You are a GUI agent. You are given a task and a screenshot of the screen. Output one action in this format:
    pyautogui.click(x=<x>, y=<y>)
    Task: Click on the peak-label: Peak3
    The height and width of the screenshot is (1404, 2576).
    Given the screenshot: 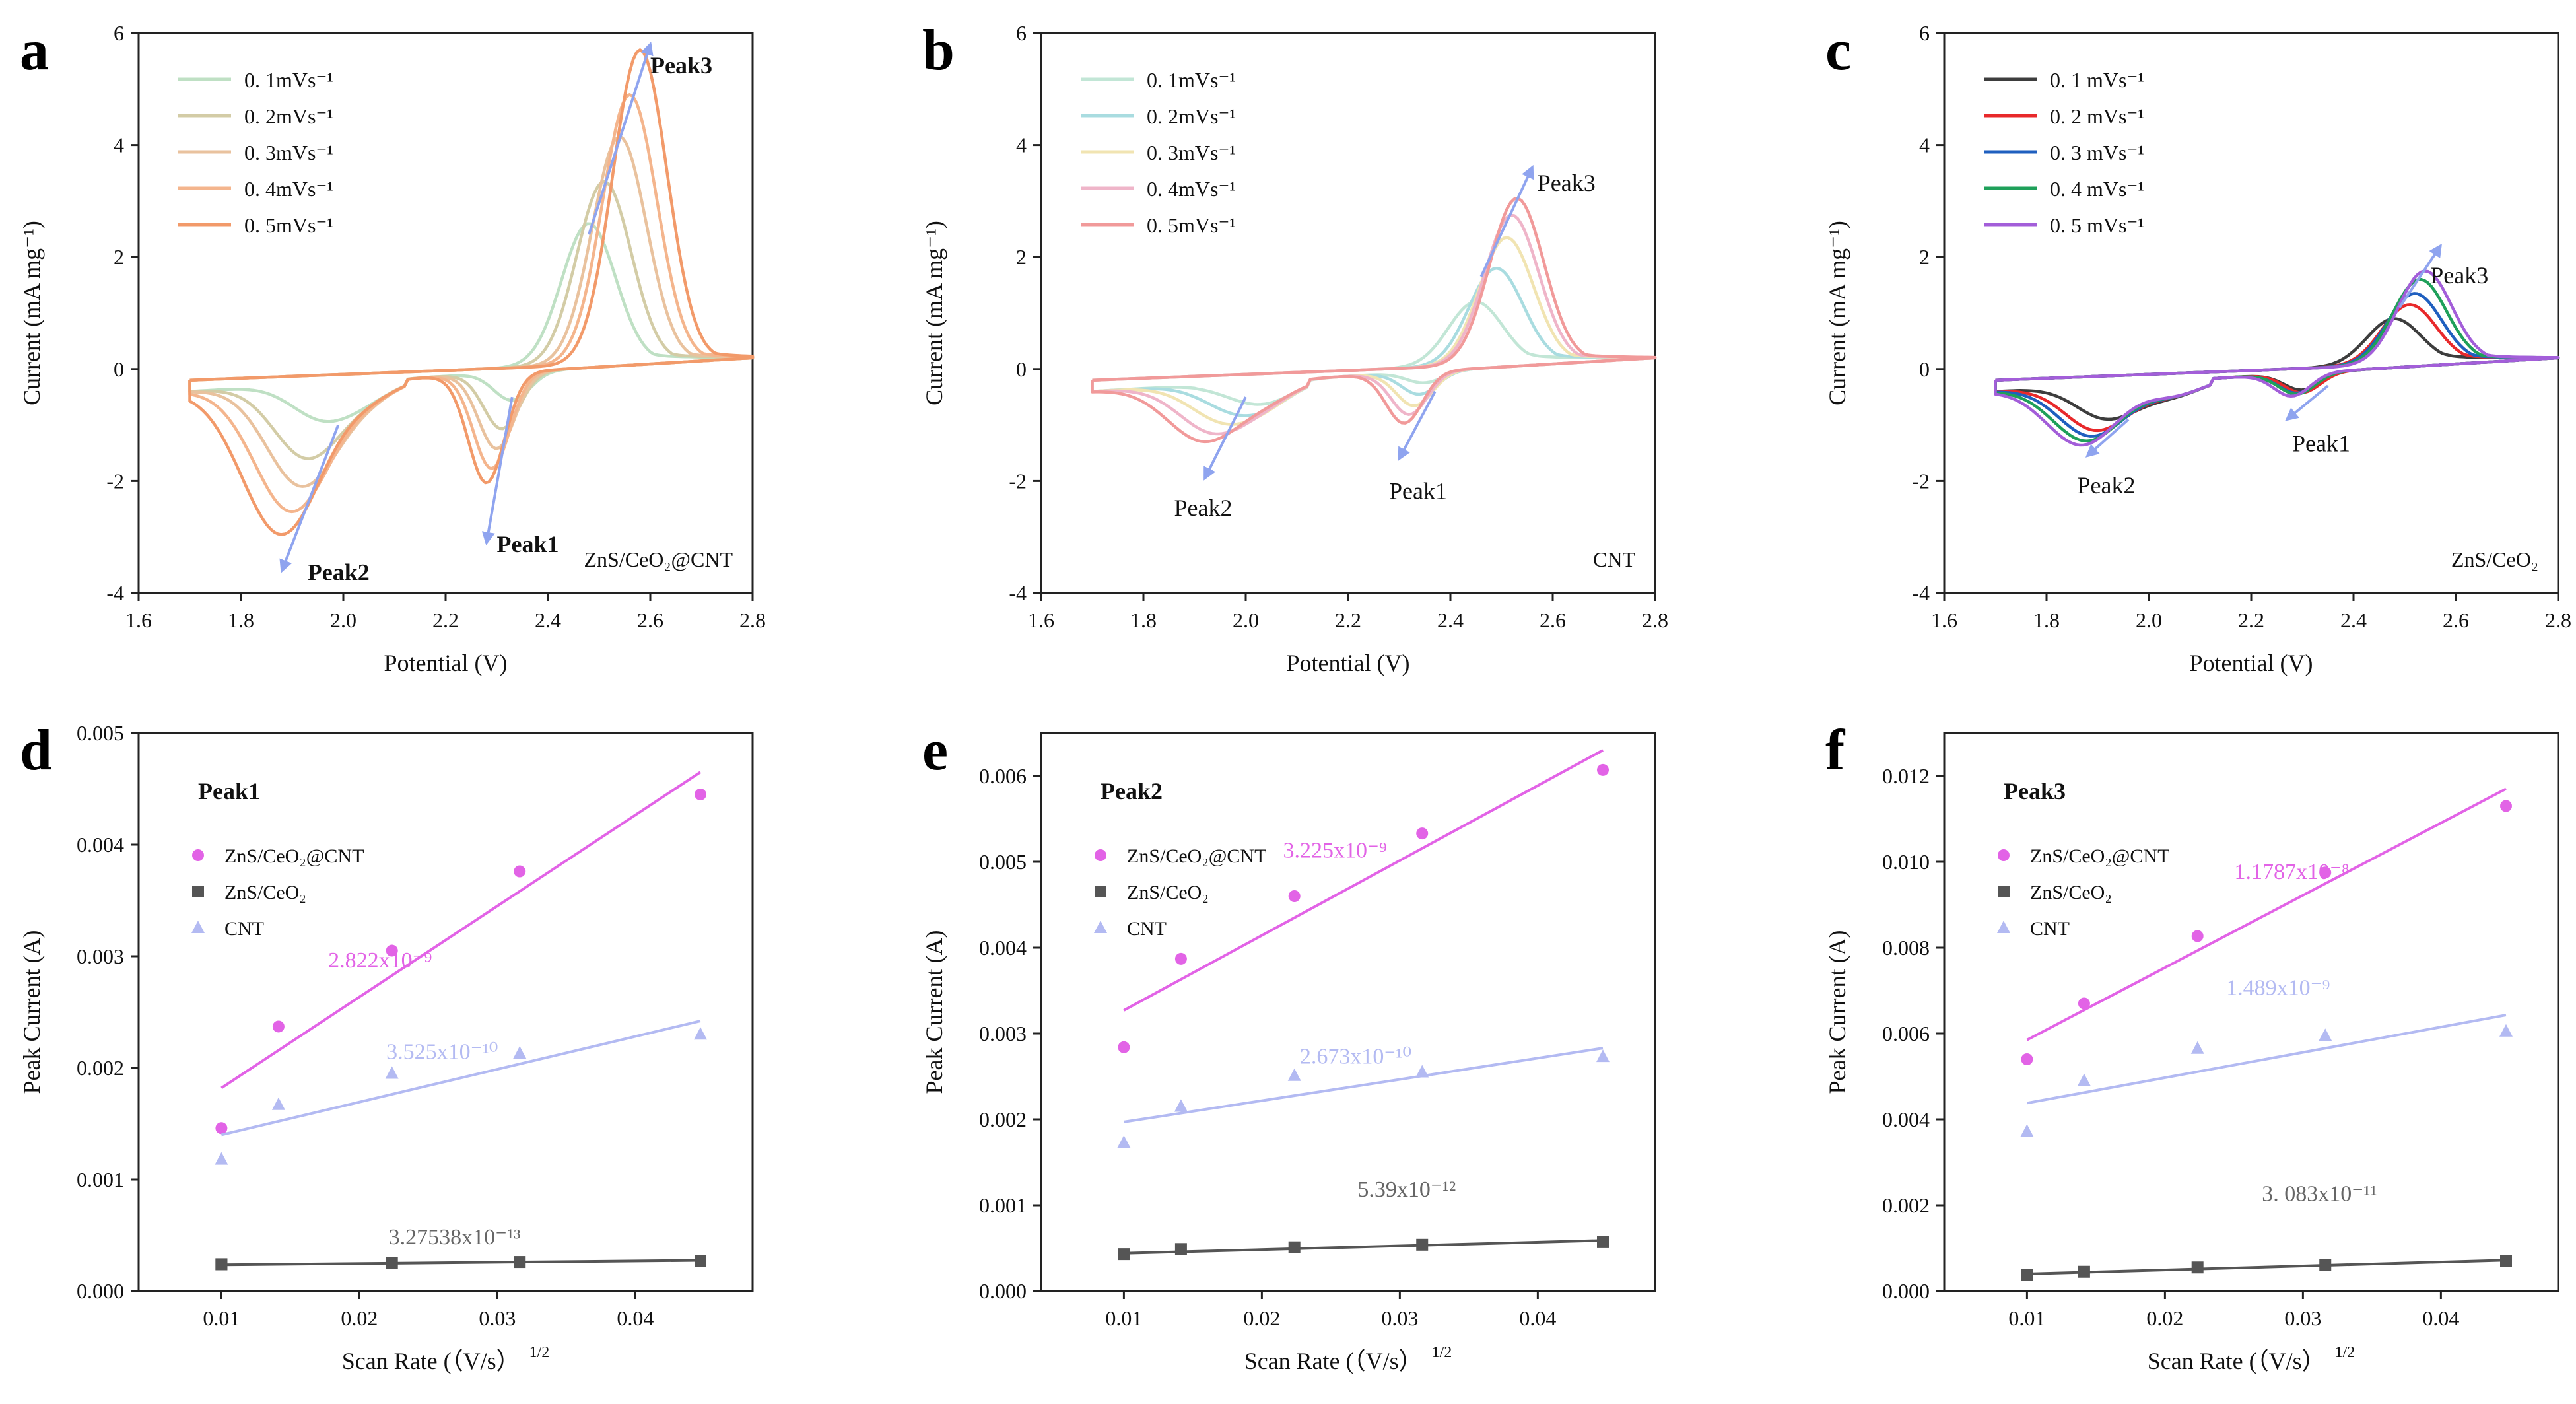 What is the action you would take?
    pyautogui.click(x=681, y=66)
    